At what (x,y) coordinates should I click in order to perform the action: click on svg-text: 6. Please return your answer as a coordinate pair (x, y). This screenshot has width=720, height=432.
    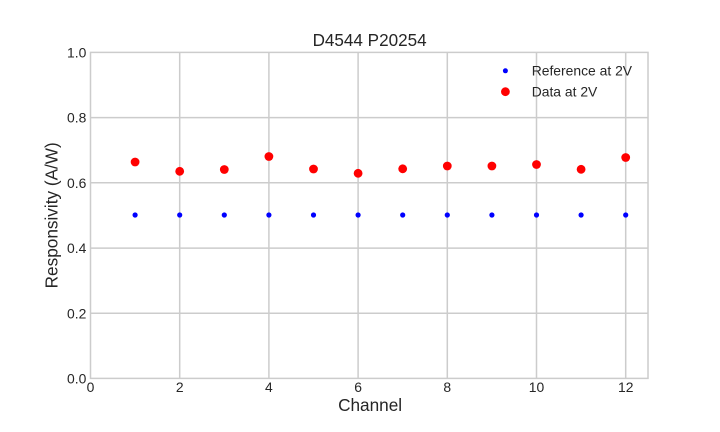
    Looking at the image, I should click on (358, 387).